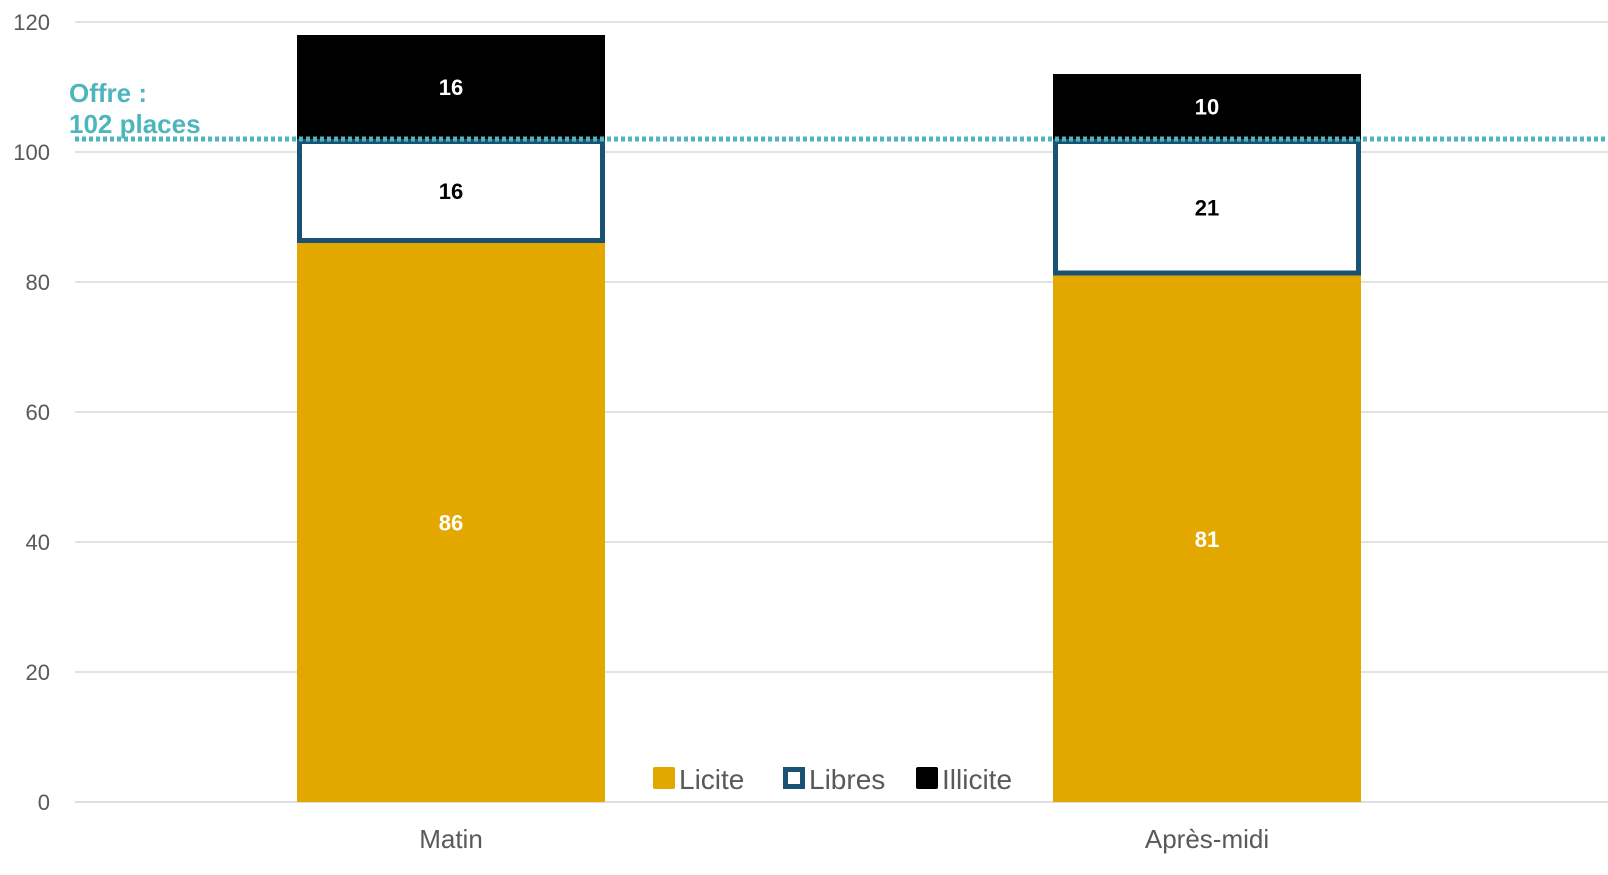 The height and width of the screenshot is (875, 1608). Describe the element at coordinates (38, 542) in the screenshot. I see `y-tick-label: 40` at that location.